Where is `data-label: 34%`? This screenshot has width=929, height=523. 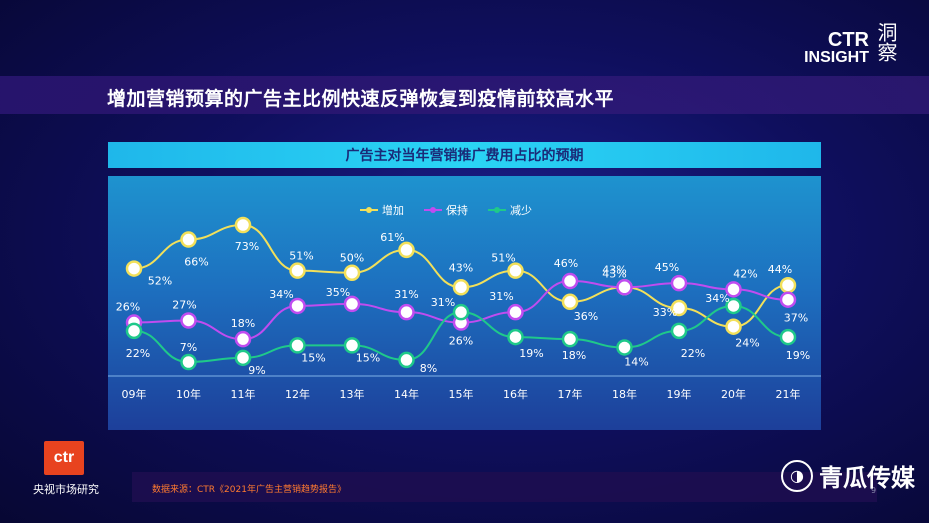
data-label: 34% is located at coordinates (281, 294).